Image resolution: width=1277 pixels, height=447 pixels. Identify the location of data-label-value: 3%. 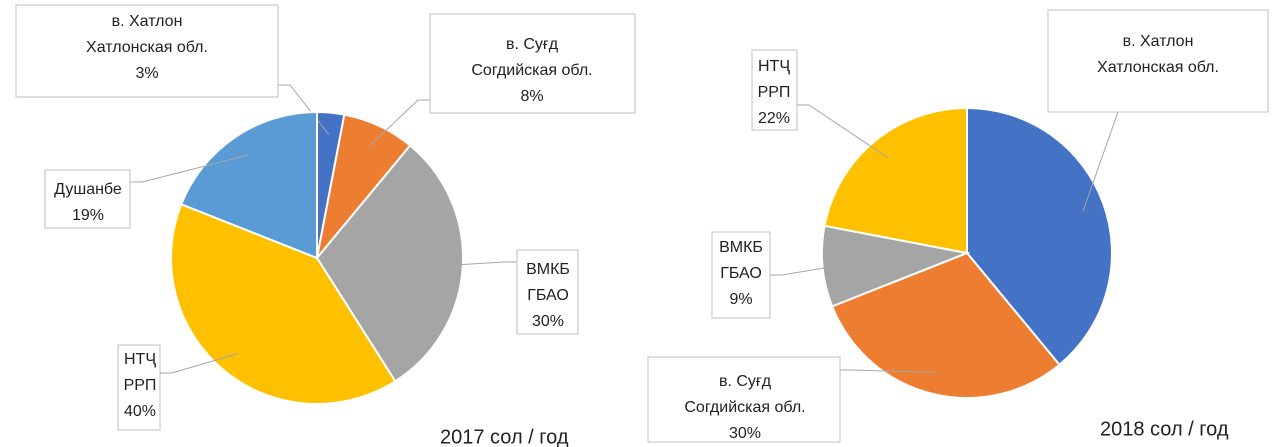
(146, 73).